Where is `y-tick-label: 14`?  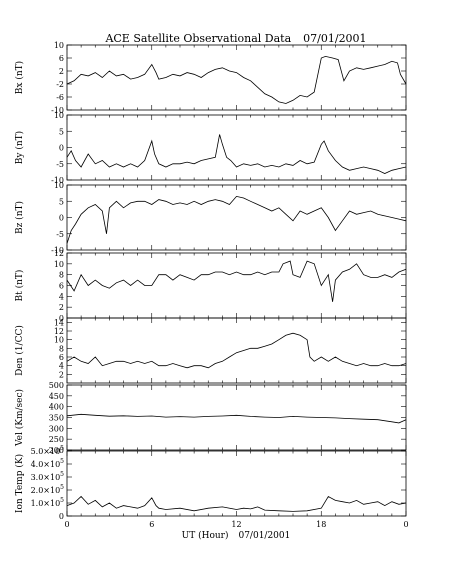
y-tick-label: 14 is located at coordinates (59, 322).